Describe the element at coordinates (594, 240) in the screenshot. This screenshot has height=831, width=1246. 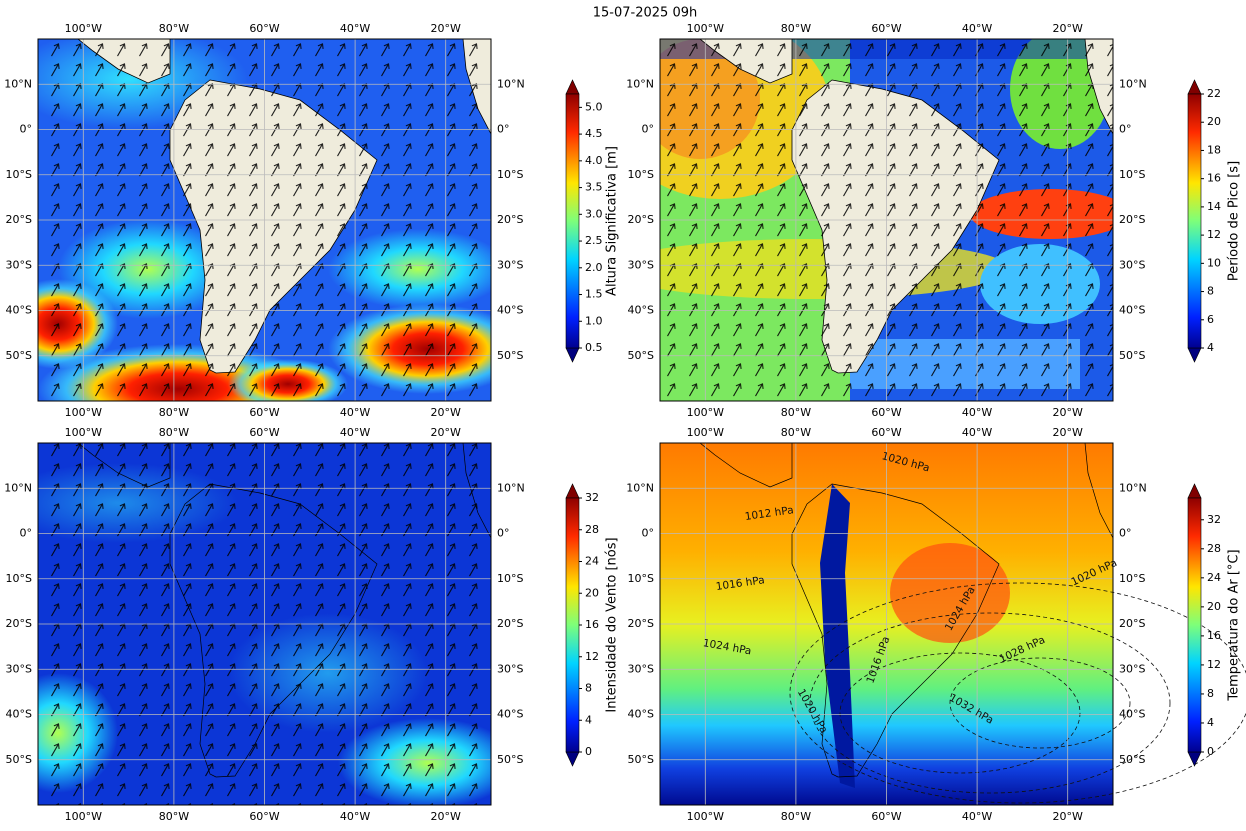
I see `colorbar-tick-label: 2.5` at that location.